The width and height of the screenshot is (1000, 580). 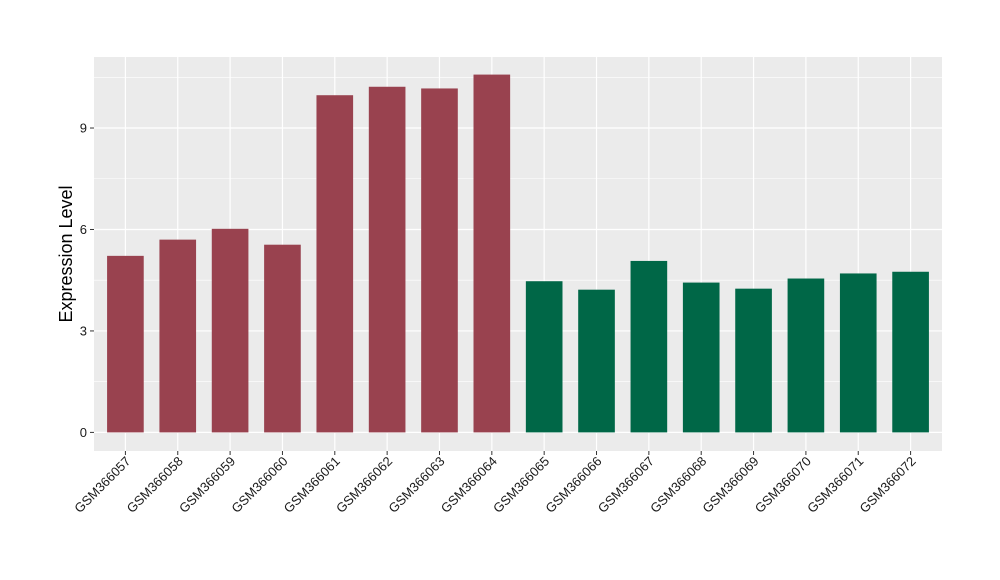 What do you see at coordinates (596, 361) in the screenshot?
I see `bar-GSM366066` at bounding box center [596, 361].